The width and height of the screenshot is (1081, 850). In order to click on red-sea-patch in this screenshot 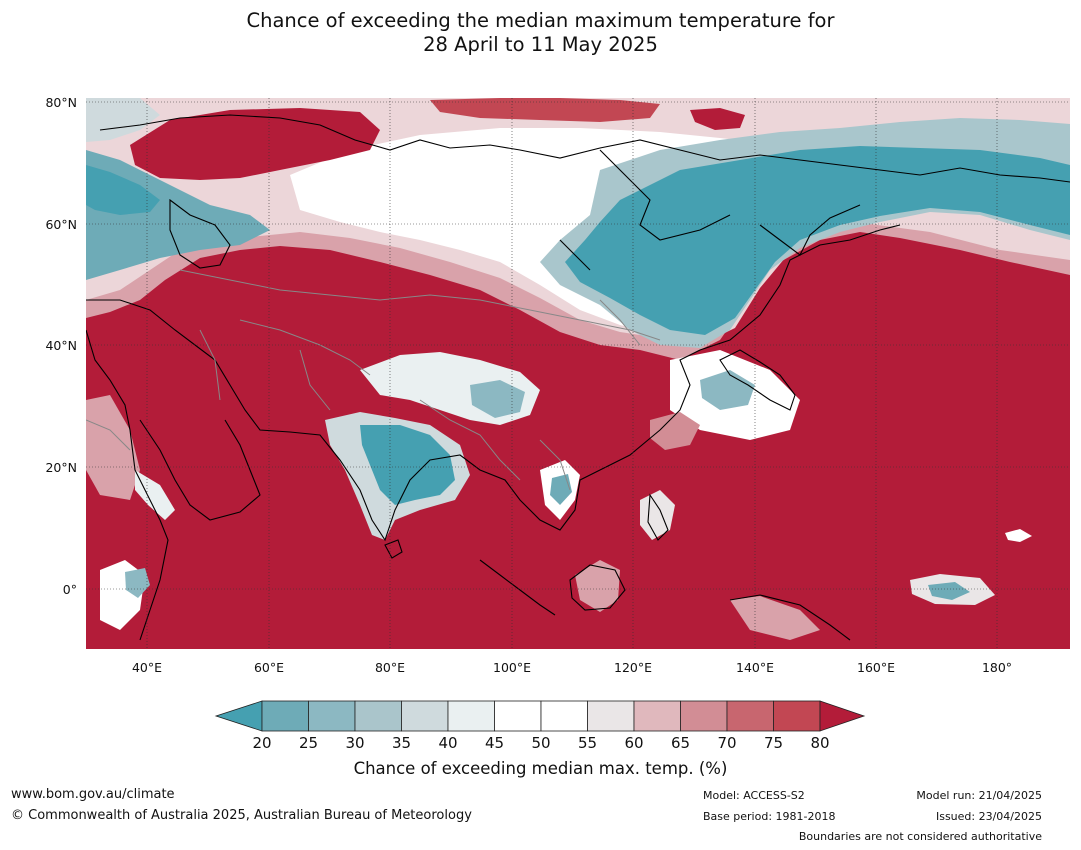, I will do `click(155, 495)`.